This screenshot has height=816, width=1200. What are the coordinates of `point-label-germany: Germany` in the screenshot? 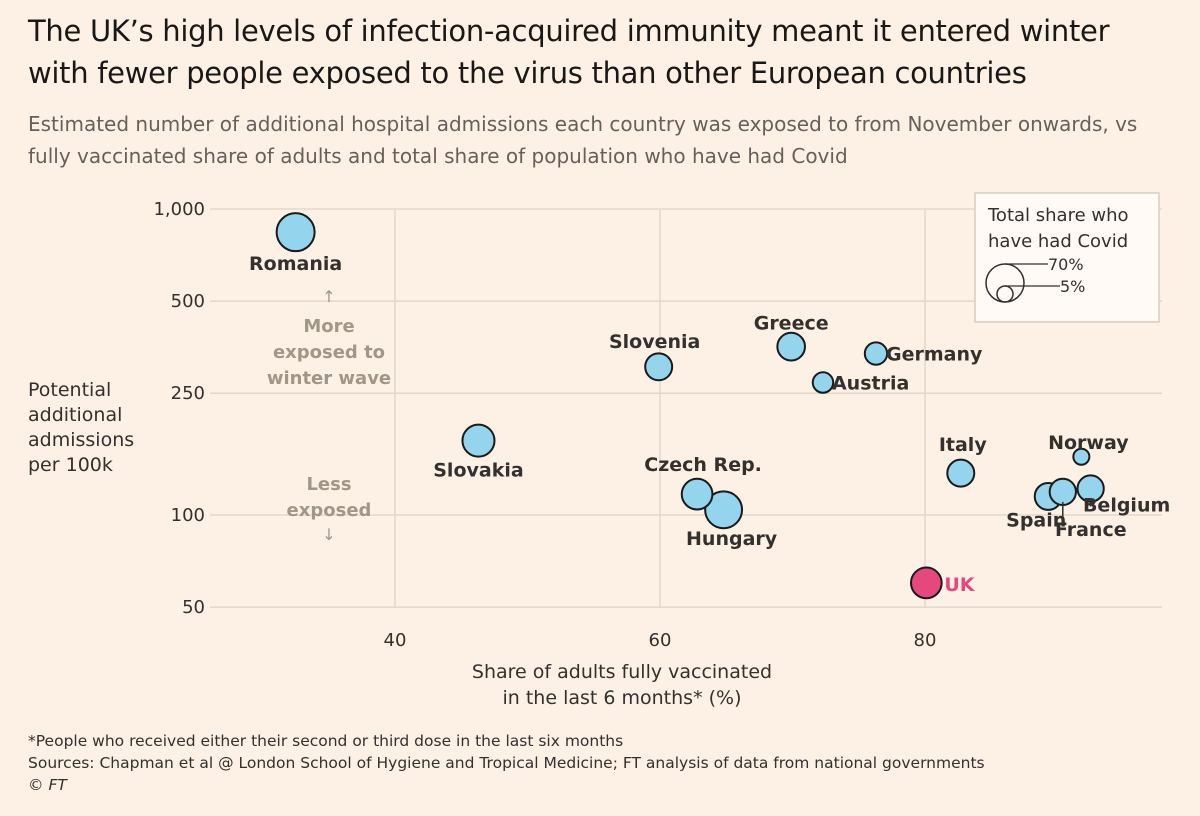 It's located at (934, 355).